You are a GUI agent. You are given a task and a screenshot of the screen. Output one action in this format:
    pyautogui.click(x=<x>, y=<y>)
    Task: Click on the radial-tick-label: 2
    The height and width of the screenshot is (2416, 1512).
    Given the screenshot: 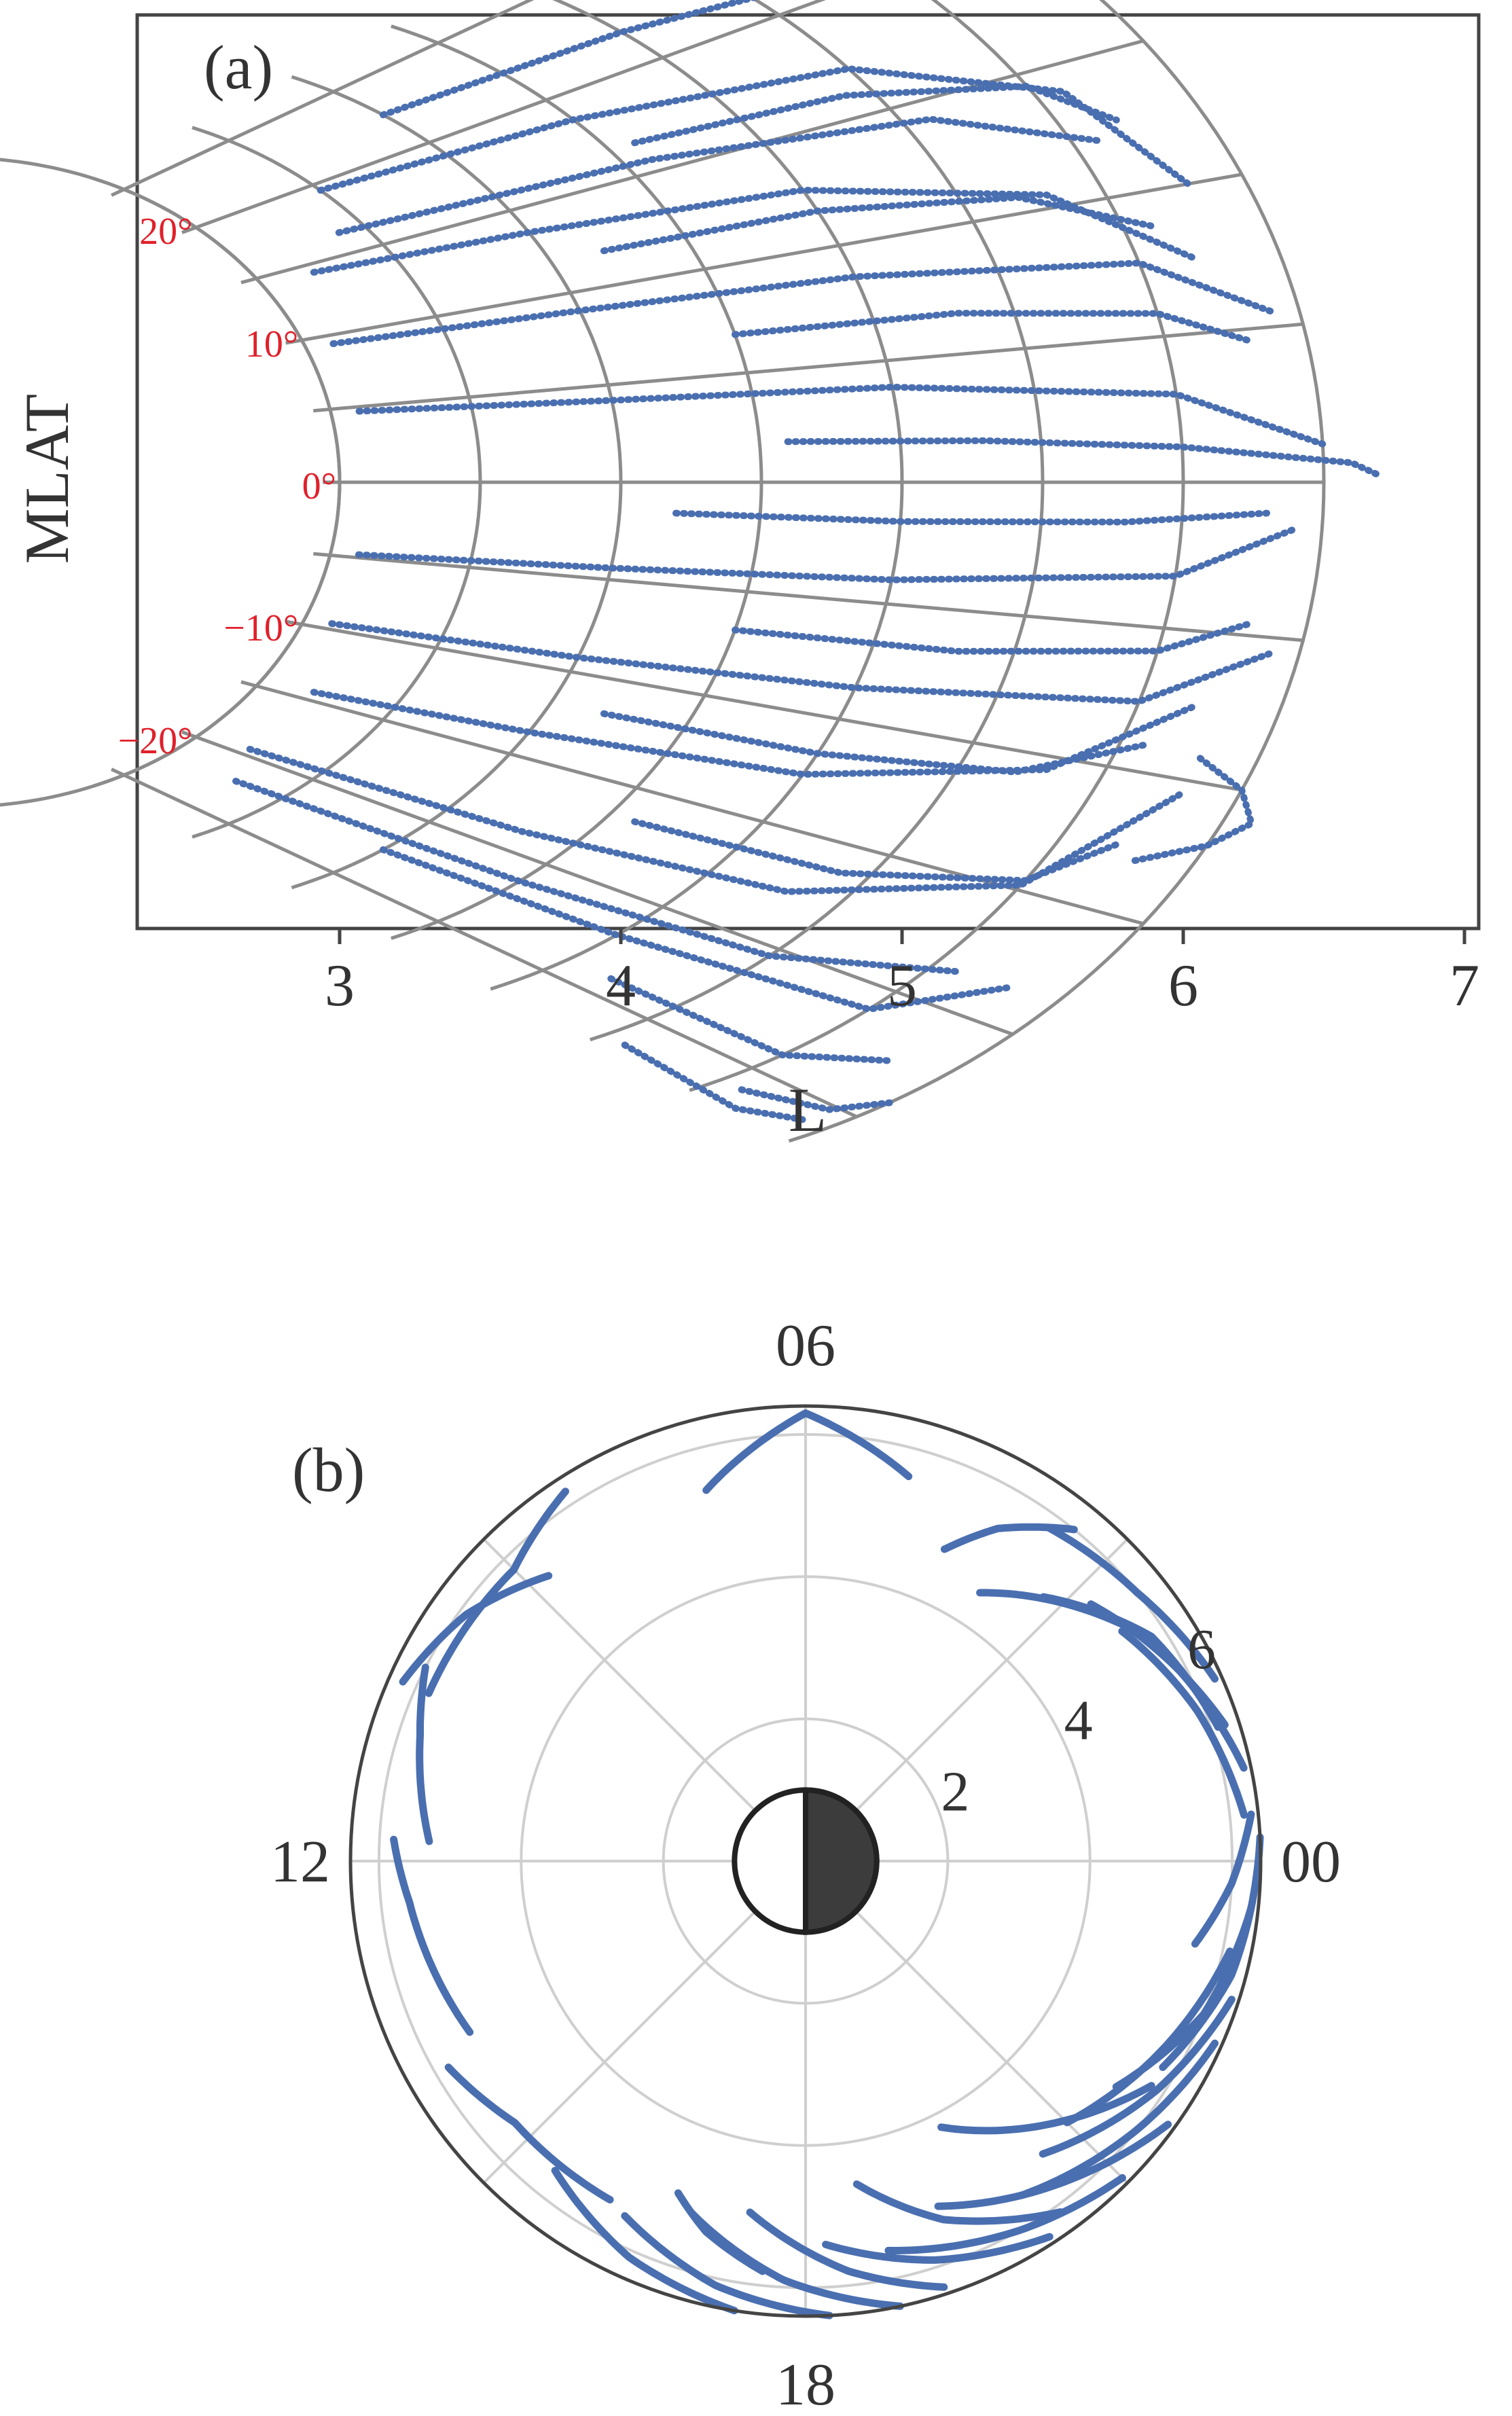 What is the action you would take?
    pyautogui.click(x=955, y=1791)
    